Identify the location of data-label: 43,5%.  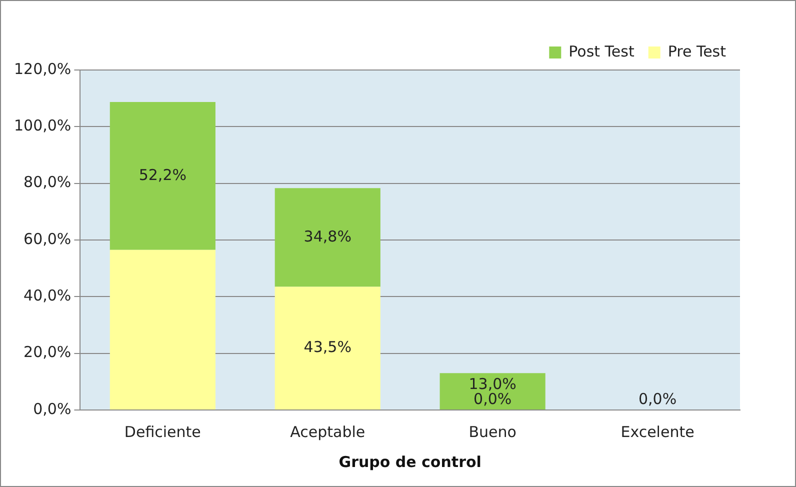
(328, 347).